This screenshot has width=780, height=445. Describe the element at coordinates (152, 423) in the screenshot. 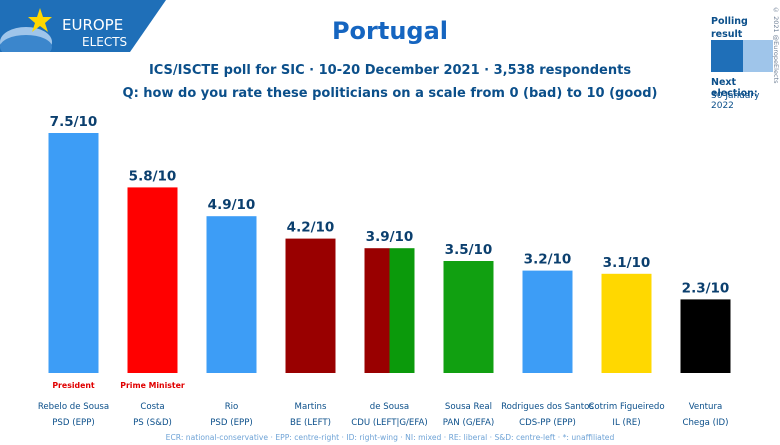

I see `party-label: PS (S&D)` at that location.